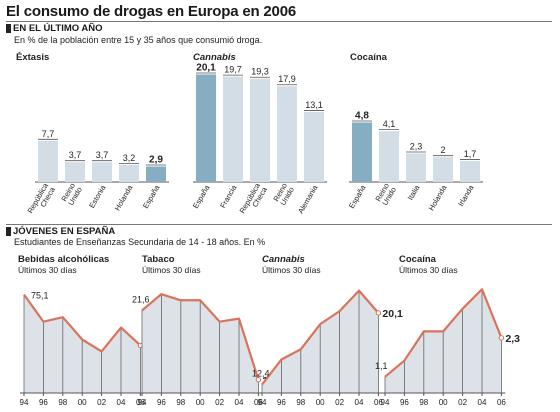 This screenshot has width=560, height=412. Describe the element at coordinates (233, 70) in the screenshot. I see `data-label: 19,7` at that location.